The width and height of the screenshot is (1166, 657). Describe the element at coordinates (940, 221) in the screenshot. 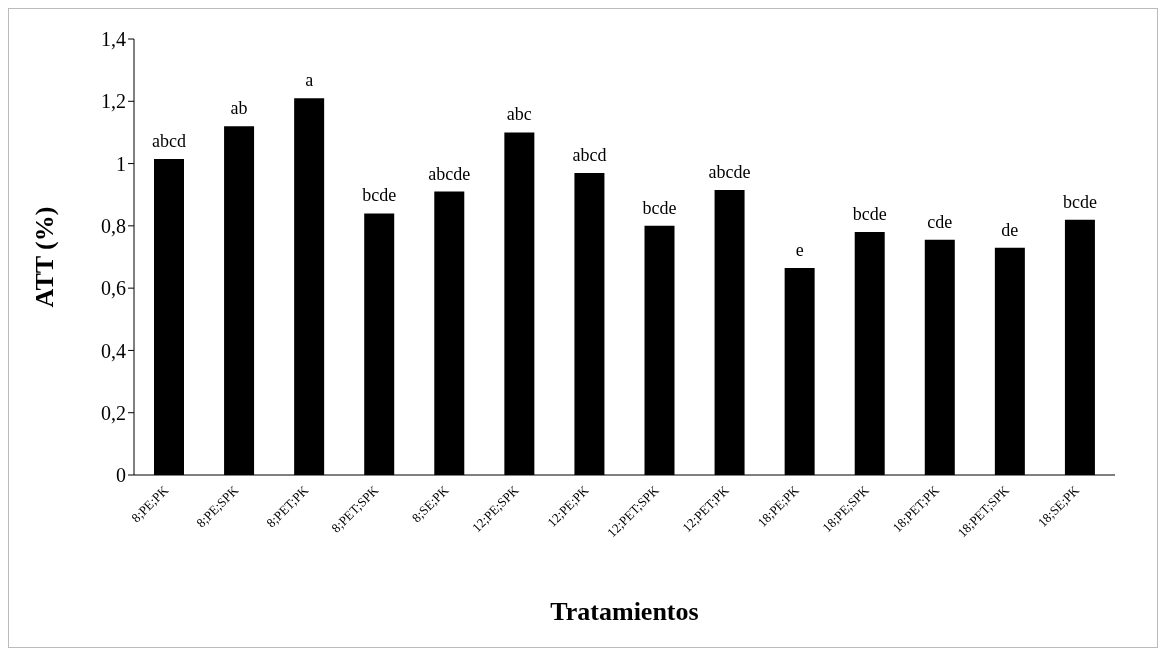

I see `data-label: cde` at that location.